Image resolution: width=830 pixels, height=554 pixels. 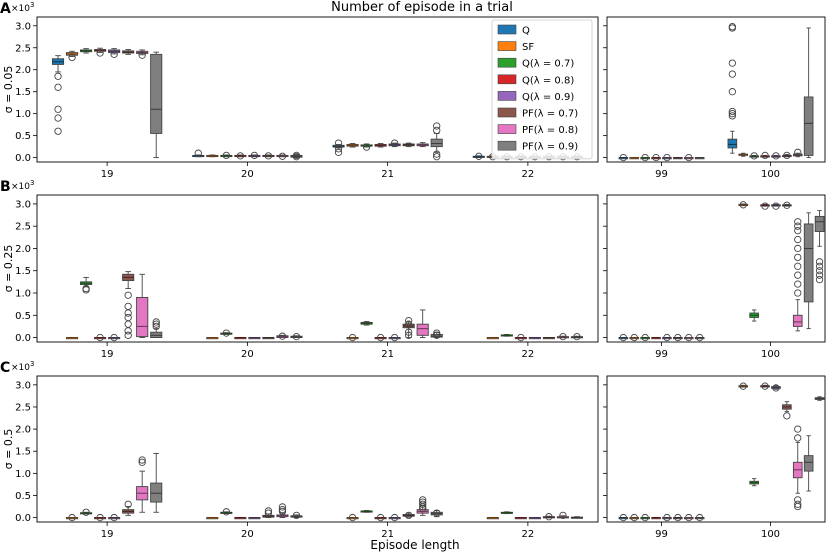 What do you see at coordinates (716, 268) in the screenshot?
I see `axes-frame` at bounding box center [716, 268].